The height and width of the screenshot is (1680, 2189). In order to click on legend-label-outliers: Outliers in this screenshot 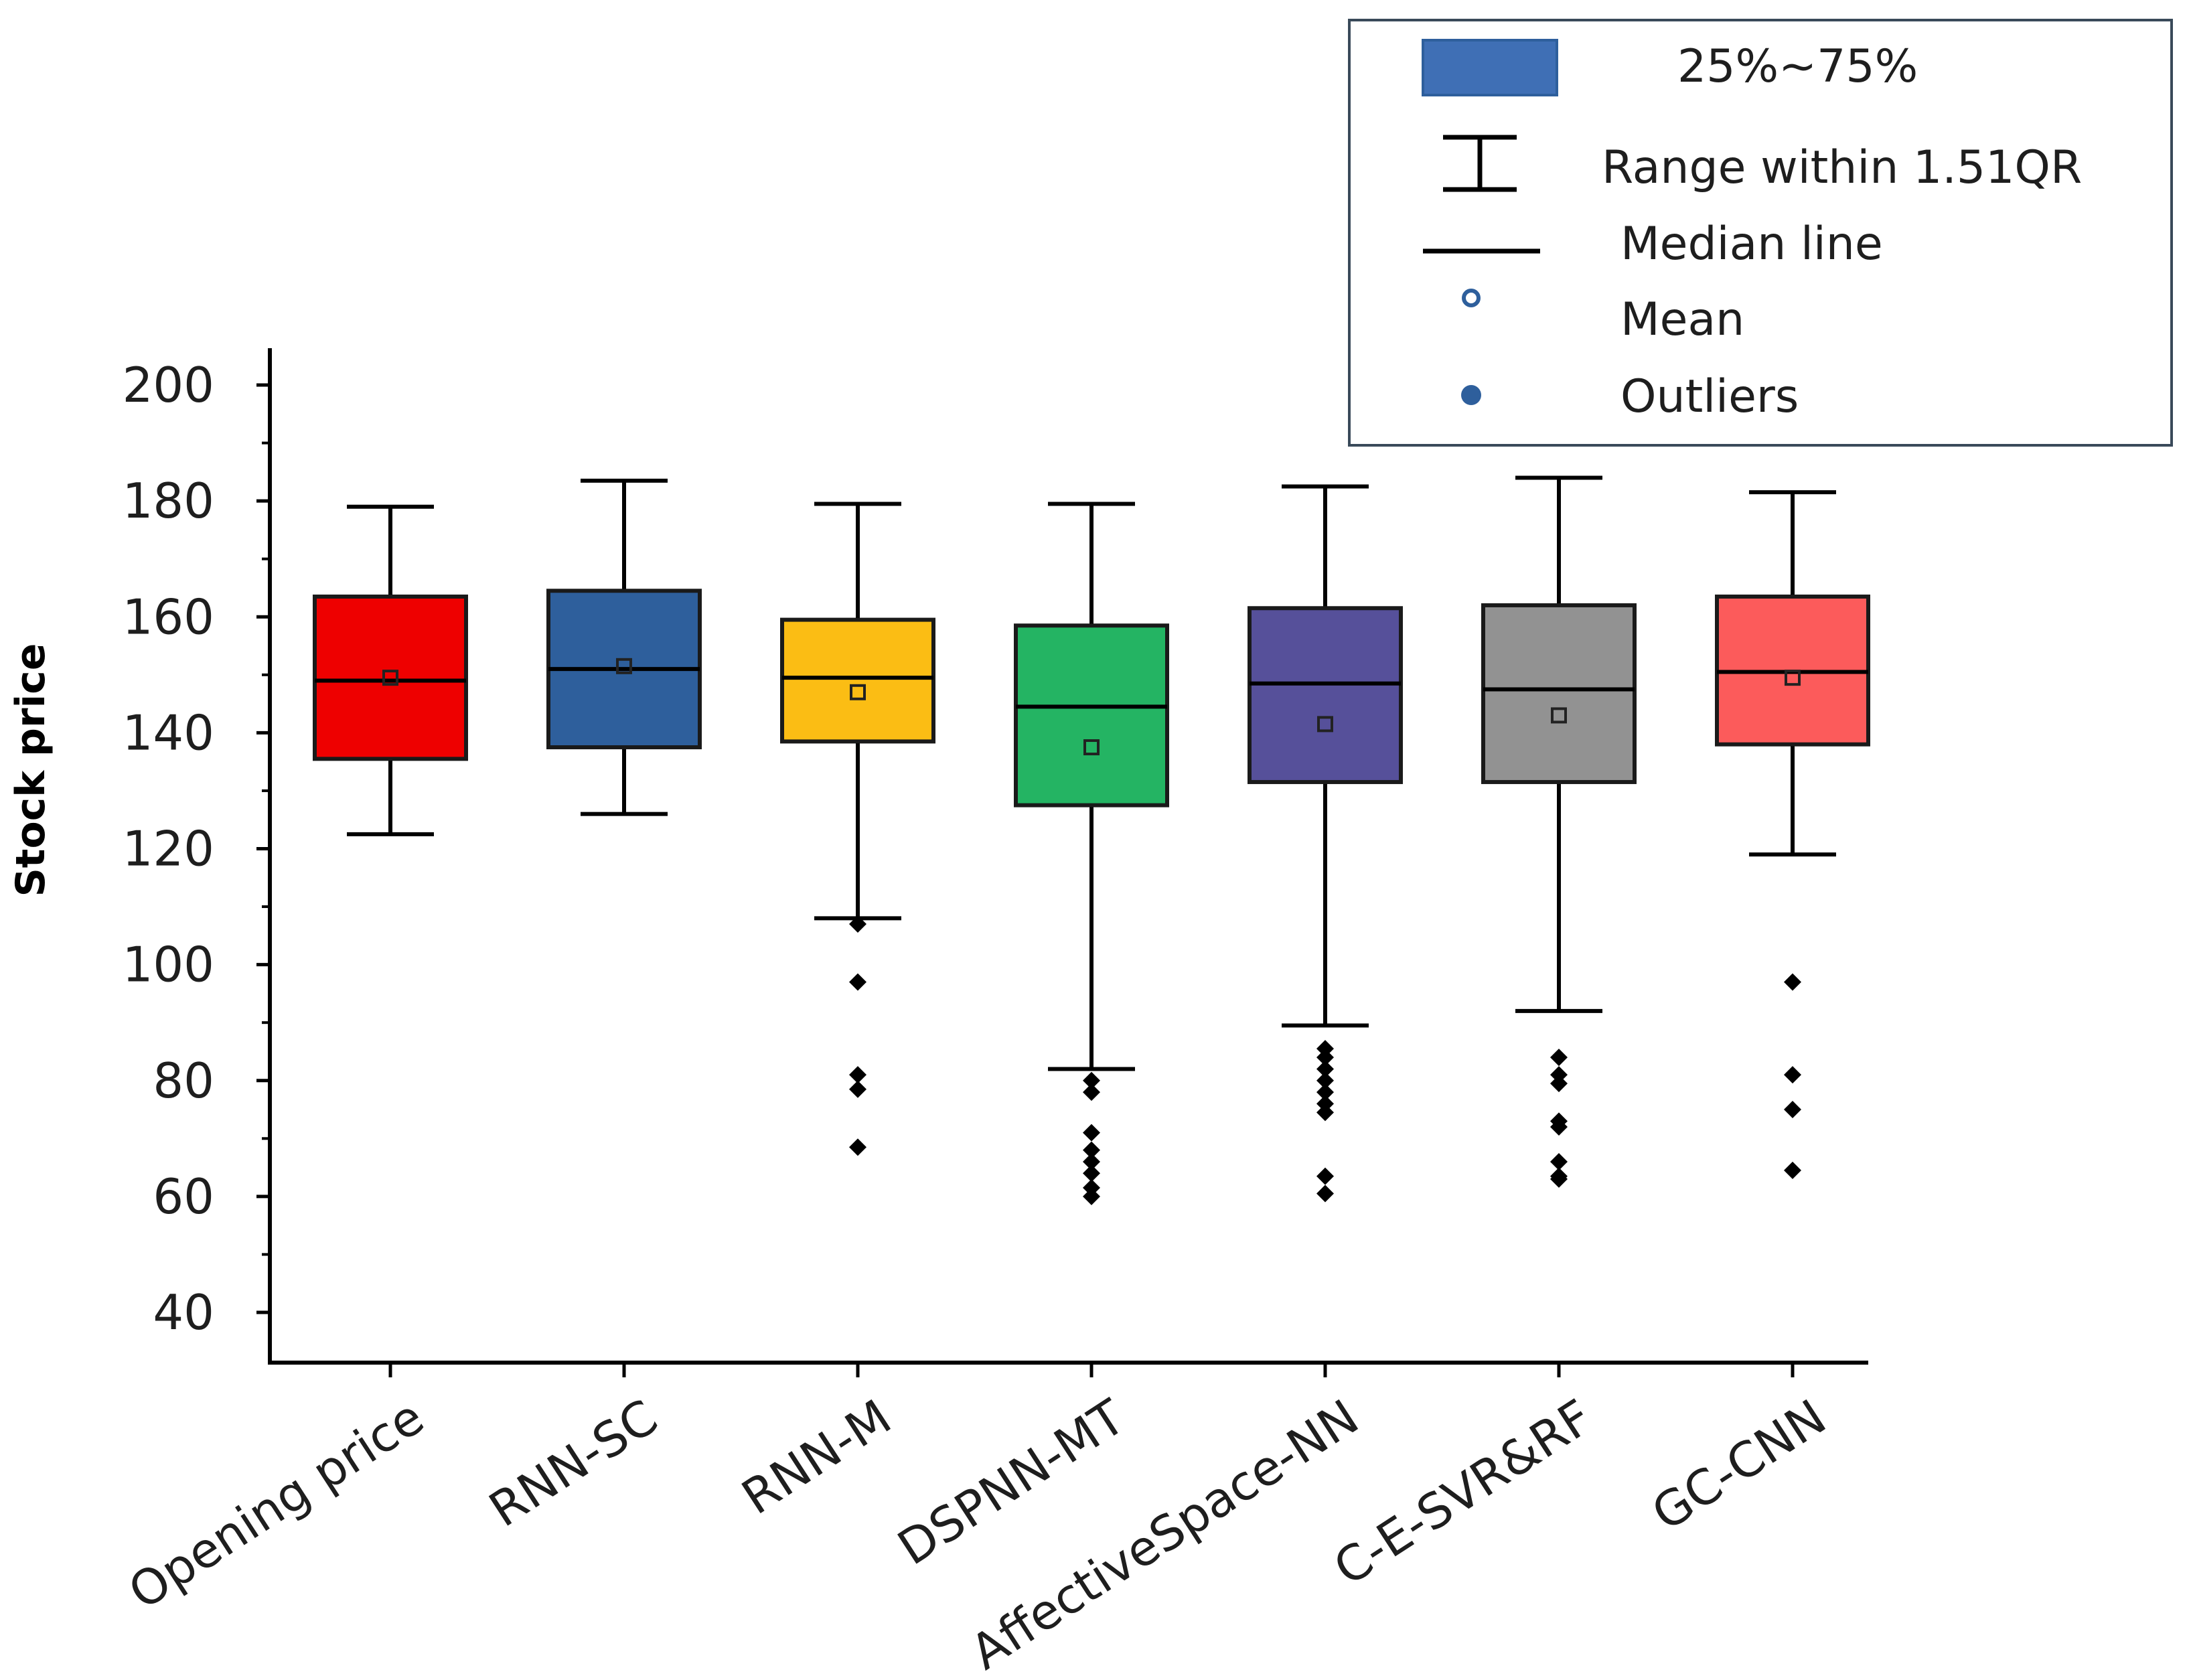, I will do `click(1709, 396)`.